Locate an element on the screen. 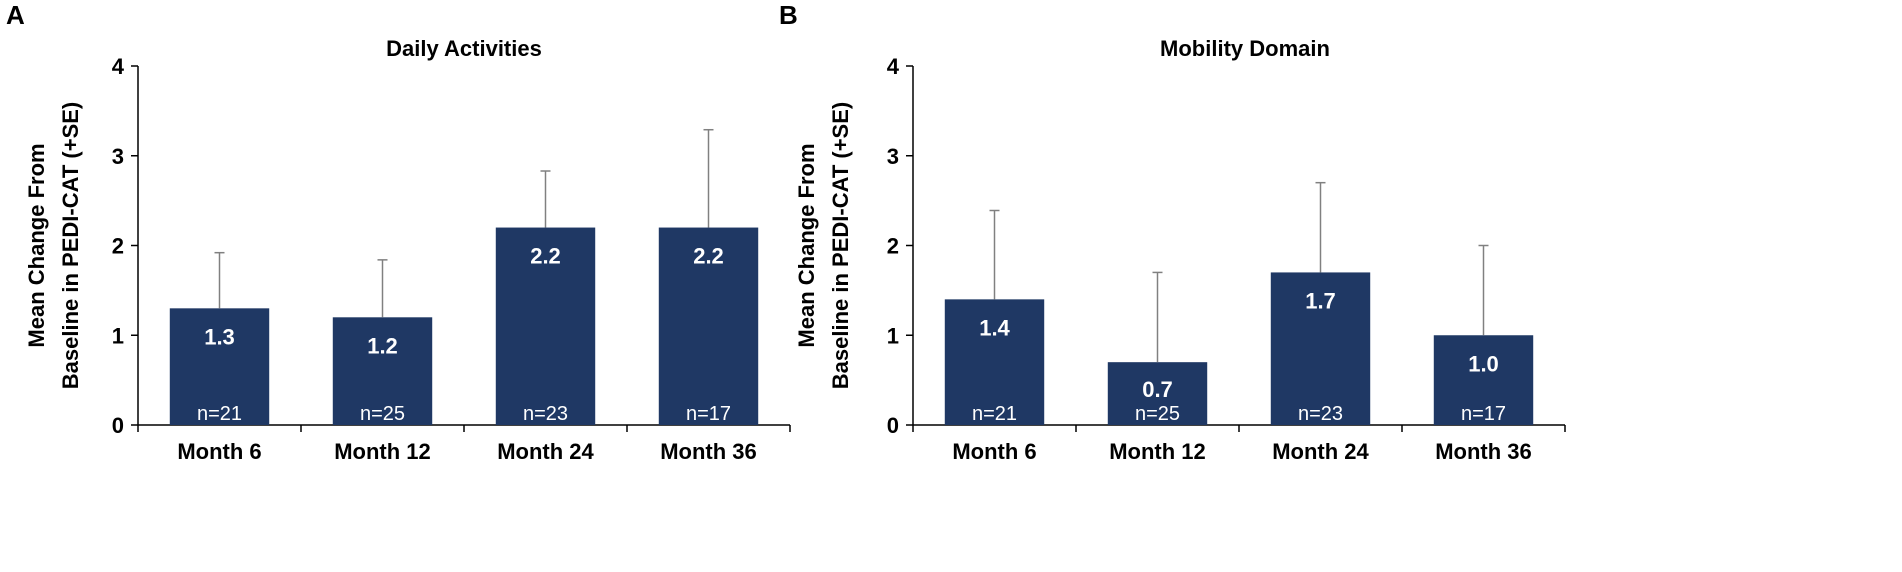 The width and height of the screenshot is (1902, 572). panel-letter: B is located at coordinates (788, 15).